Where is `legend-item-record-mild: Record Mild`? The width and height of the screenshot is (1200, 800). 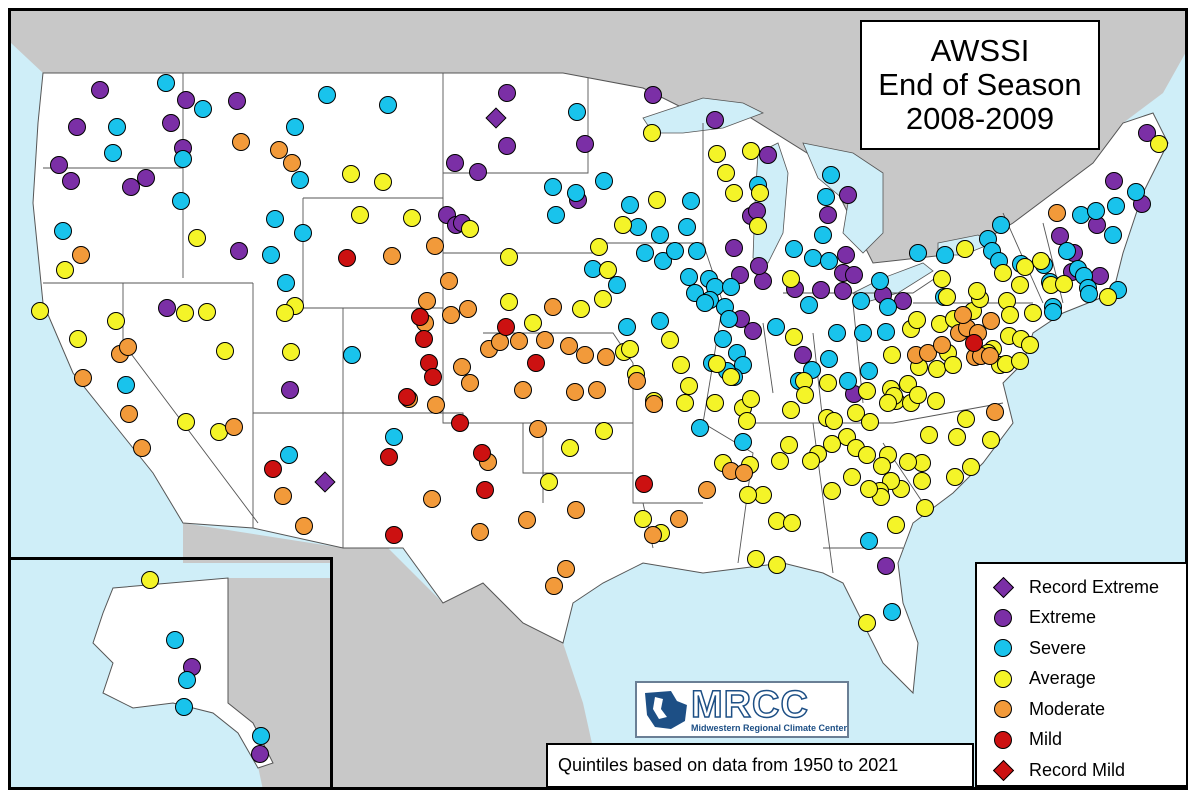
legend-item-record-mild: Record Mild is located at coordinates (1081, 770).